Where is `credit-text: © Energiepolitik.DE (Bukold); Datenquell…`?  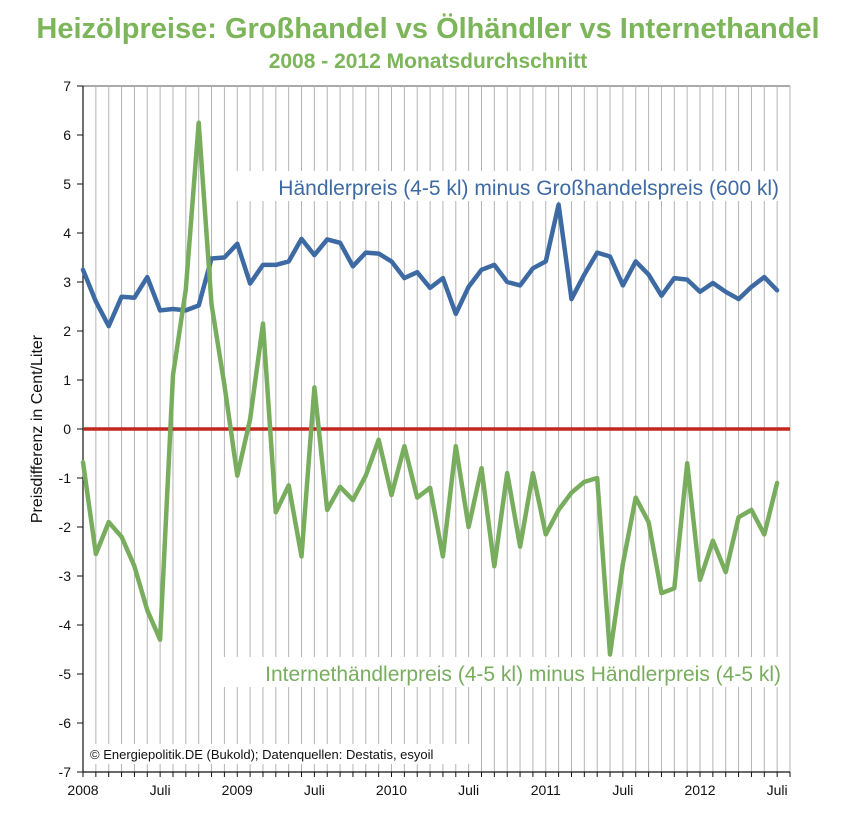 credit-text: © Energiepolitik.DE (Bukold); Datenquell… is located at coordinates (262, 754).